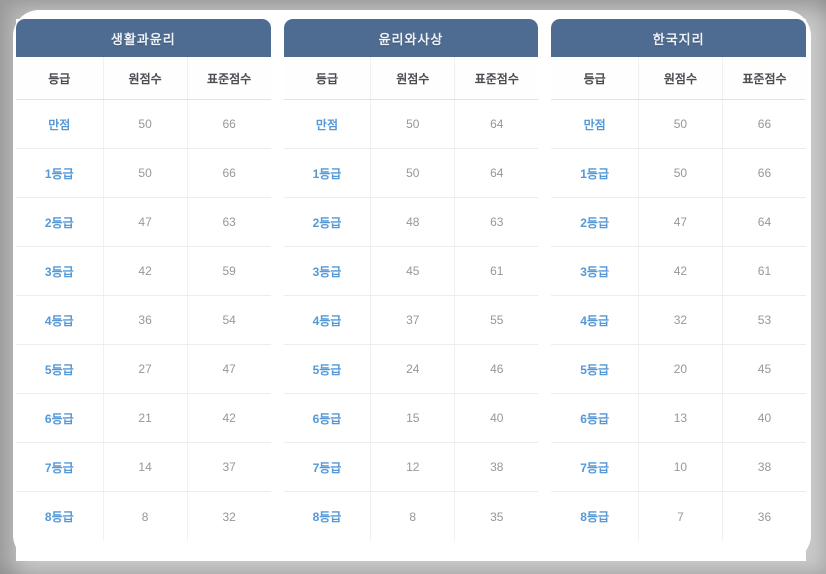 The width and height of the screenshot is (826, 574). I want to click on table-row: 6등급 15 40, so click(411, 418).